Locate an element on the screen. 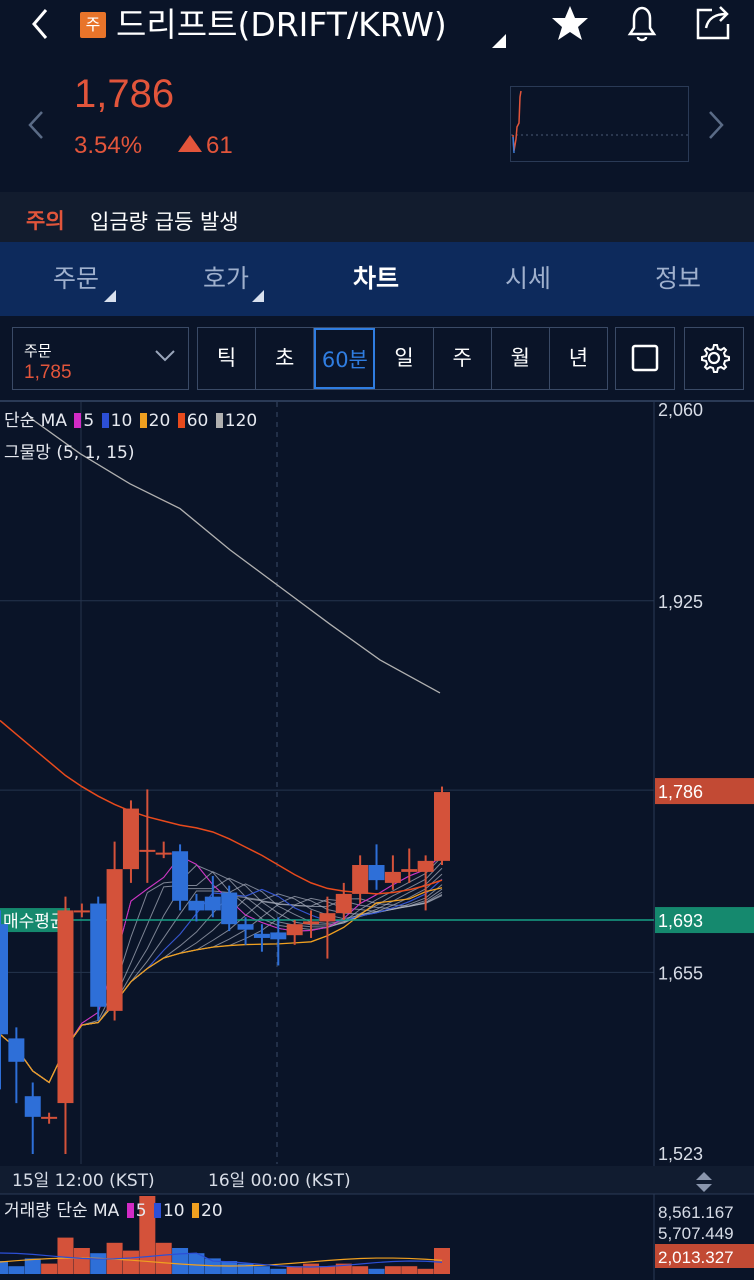 The image size is (754, 1280). ma10-label: 10 is located at coordinates (121, 421).